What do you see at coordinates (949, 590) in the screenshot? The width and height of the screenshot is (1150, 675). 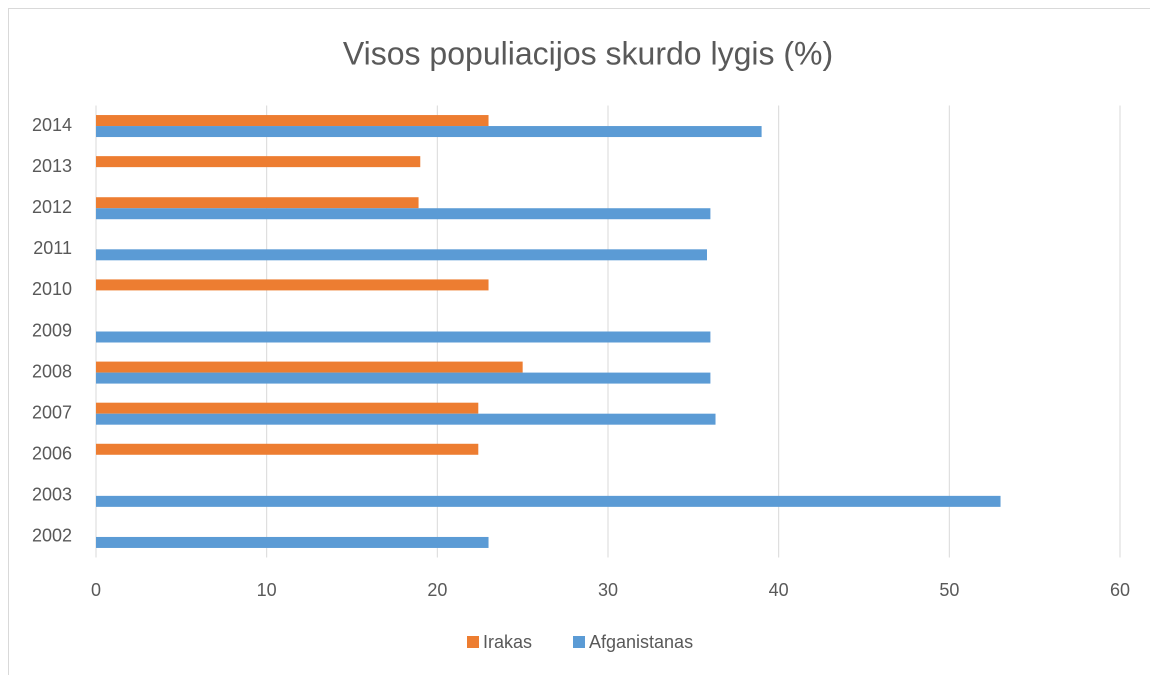 I see `x-tick-label: 50` at bounding box center [949, 590].